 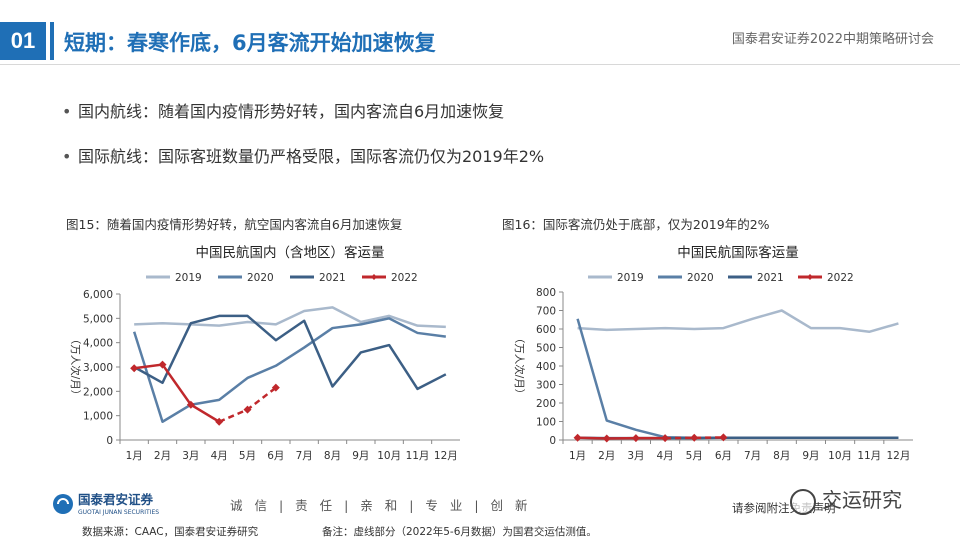 What do you see at coordinates (546, 330) in the screenshot?
I see `y-tick-label: 600` at bounding box center [546, 330].